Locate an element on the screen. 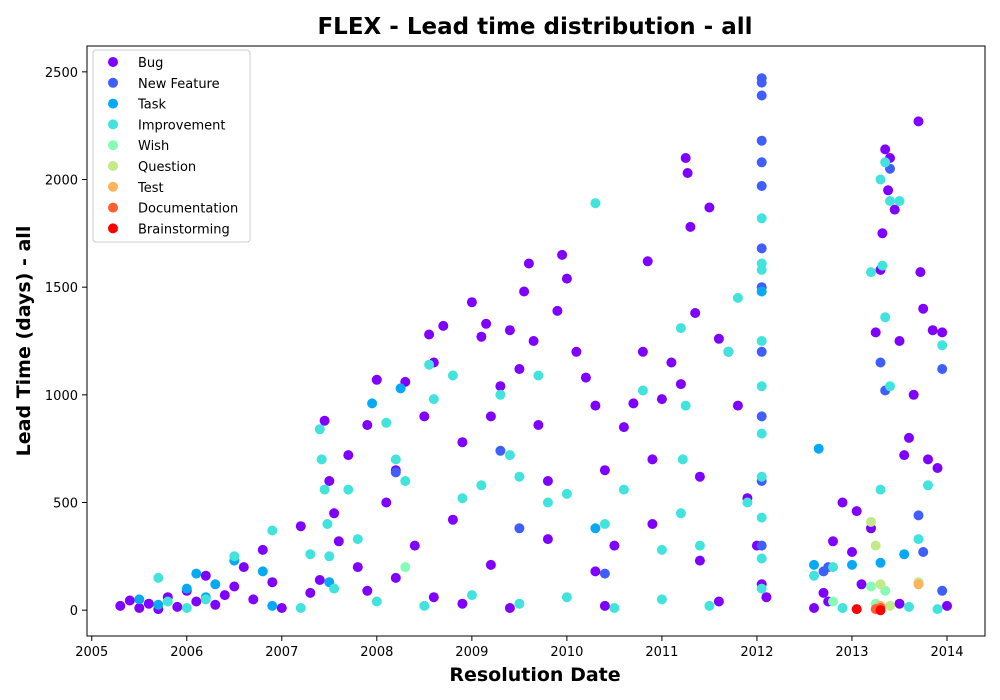 The image size is (1000, 700). x-tick-label-7: 2012 is located at coordinates (756, 652).